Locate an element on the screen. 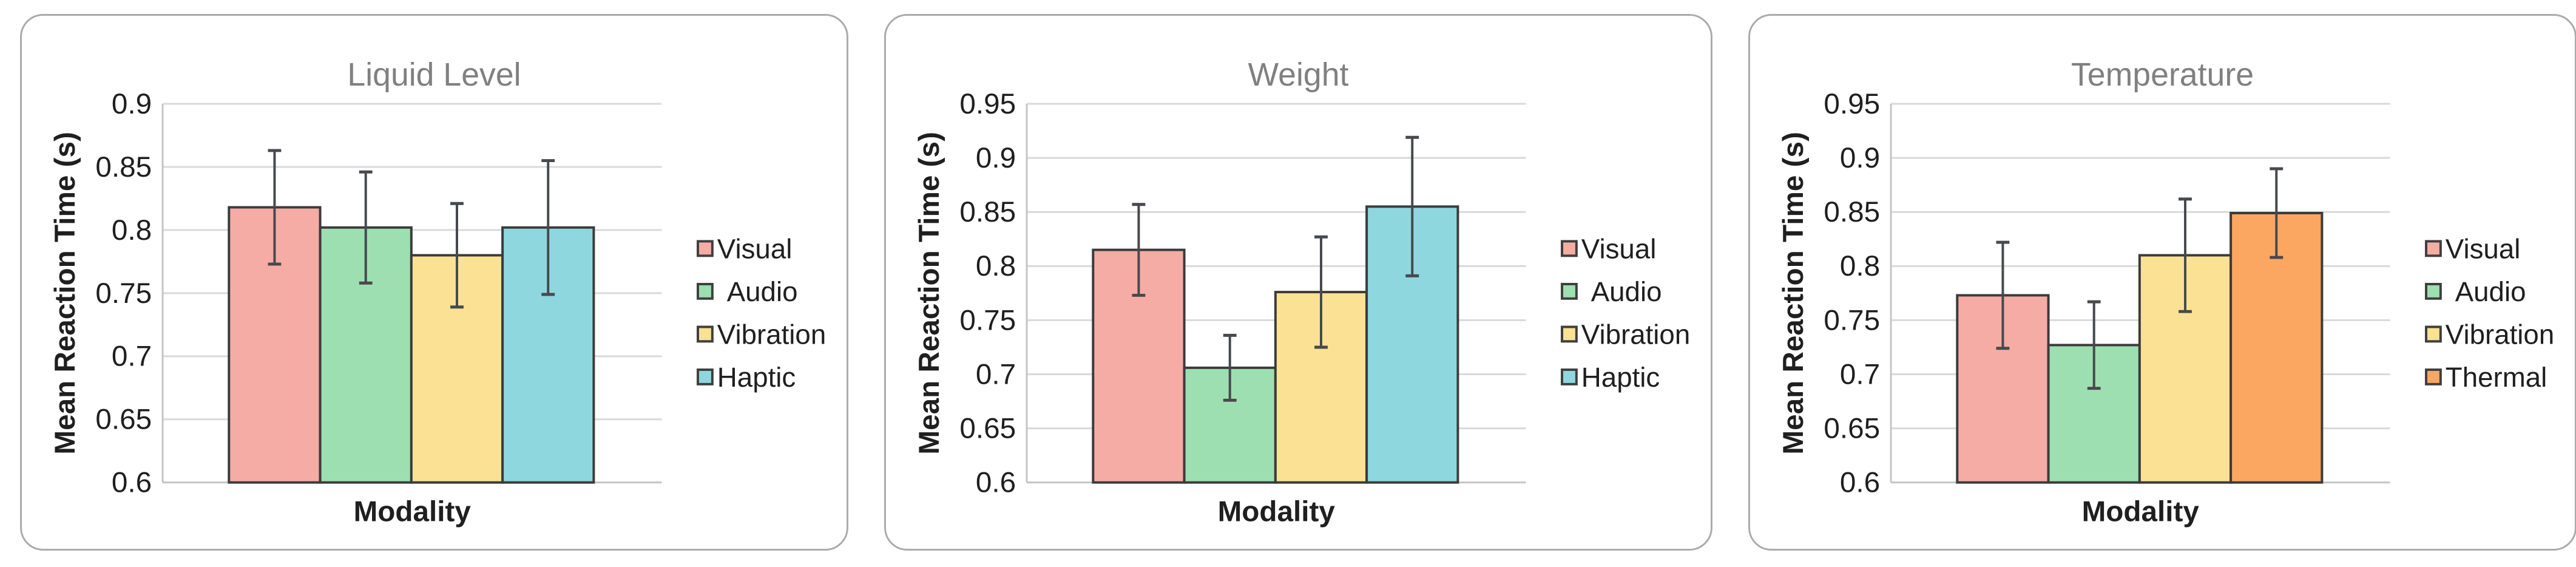  legend-item-thermal: Thermal is located at coordinates (2486, 377).